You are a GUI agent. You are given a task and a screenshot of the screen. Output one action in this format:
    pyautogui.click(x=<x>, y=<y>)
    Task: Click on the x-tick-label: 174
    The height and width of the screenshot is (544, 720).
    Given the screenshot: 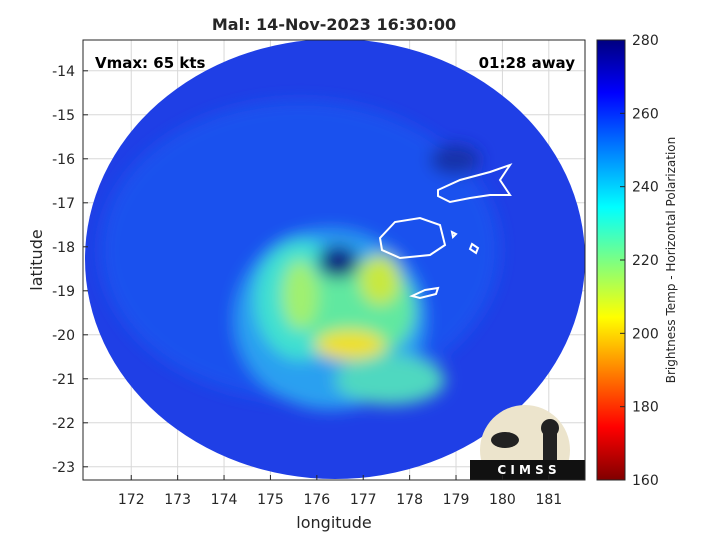 What is the action you would take?
    pyautogui.click(x=224, y=500)
    